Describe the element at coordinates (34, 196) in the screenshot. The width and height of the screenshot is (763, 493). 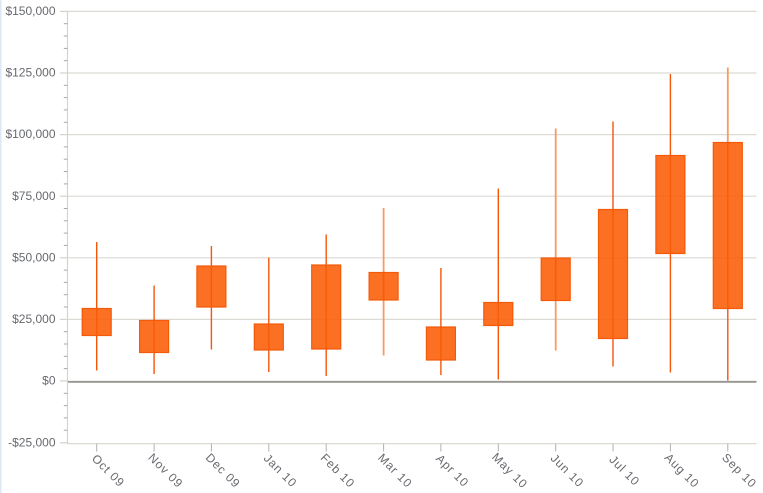
I see `svg-text: $75,000` at that location.